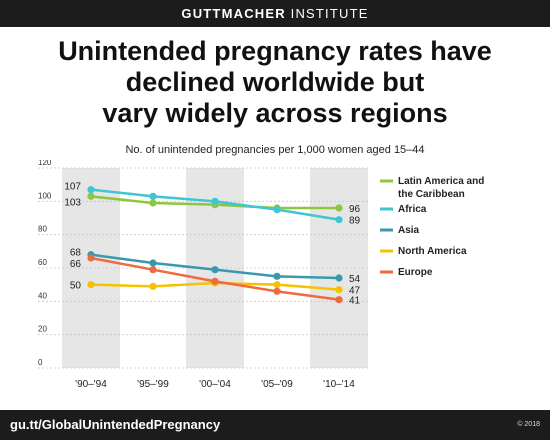 Image resolution: width=550 pixels, height=440 pixels. Describe the element at coordinates (441, 181) in the screenshot. I see `legend-label: Latin America and` at that location.